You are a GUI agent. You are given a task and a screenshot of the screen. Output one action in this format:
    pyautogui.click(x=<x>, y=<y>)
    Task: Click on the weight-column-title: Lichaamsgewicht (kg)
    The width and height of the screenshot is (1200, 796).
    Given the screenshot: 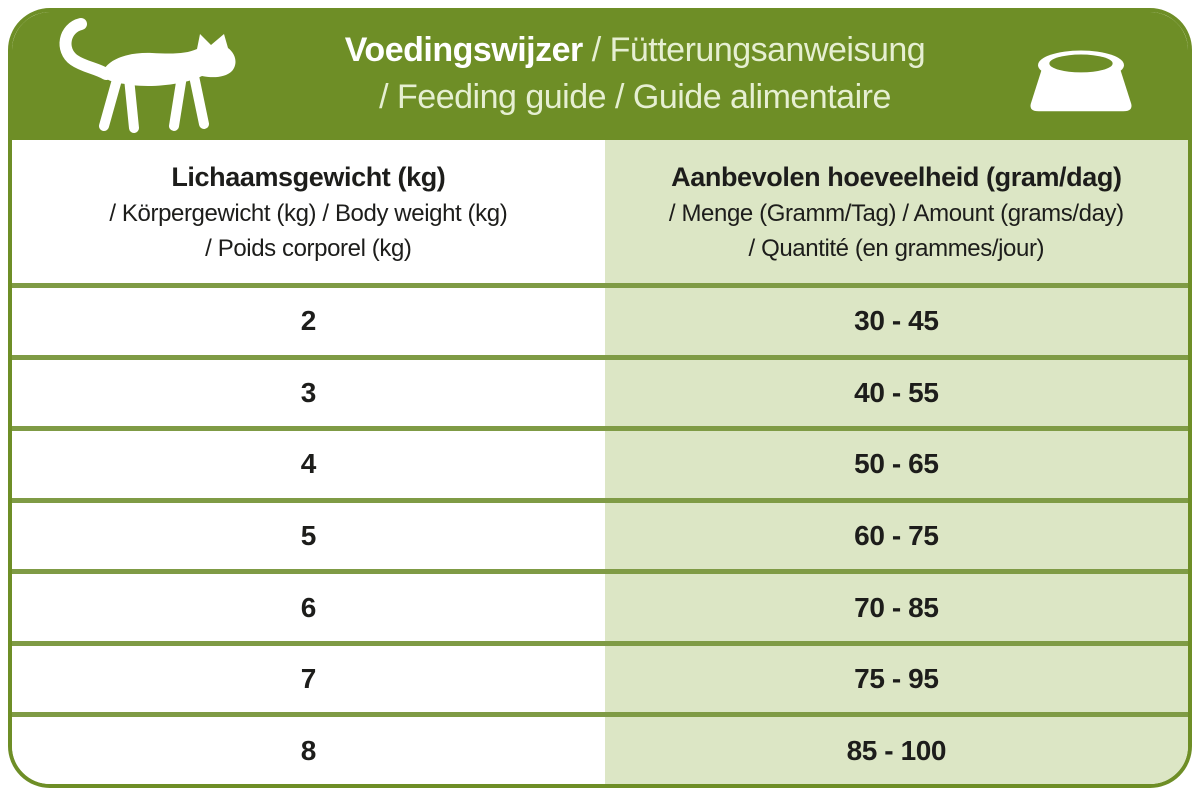 What is the action you would take?
    pyautogui.click(x=308, y=176)
    